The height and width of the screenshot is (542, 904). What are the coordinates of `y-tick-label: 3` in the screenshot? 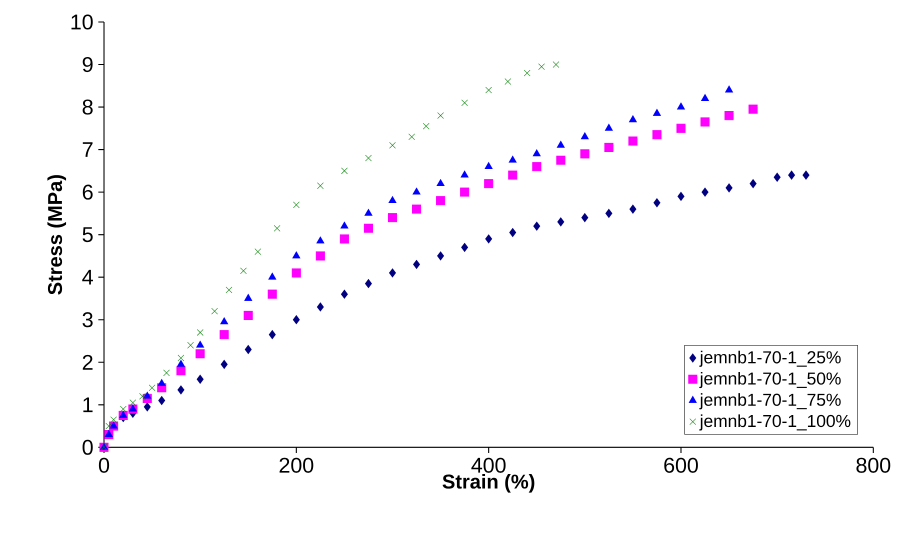 It's located at (87, 320).